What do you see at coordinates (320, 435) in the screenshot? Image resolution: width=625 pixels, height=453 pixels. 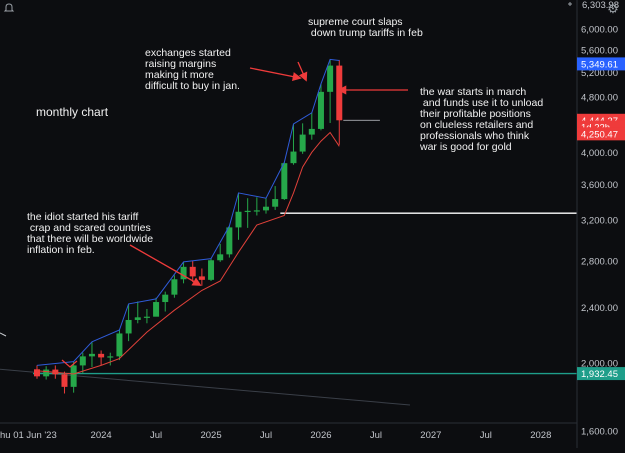 I see `time-tick-label: 2026` at bounding box center [320, 435].